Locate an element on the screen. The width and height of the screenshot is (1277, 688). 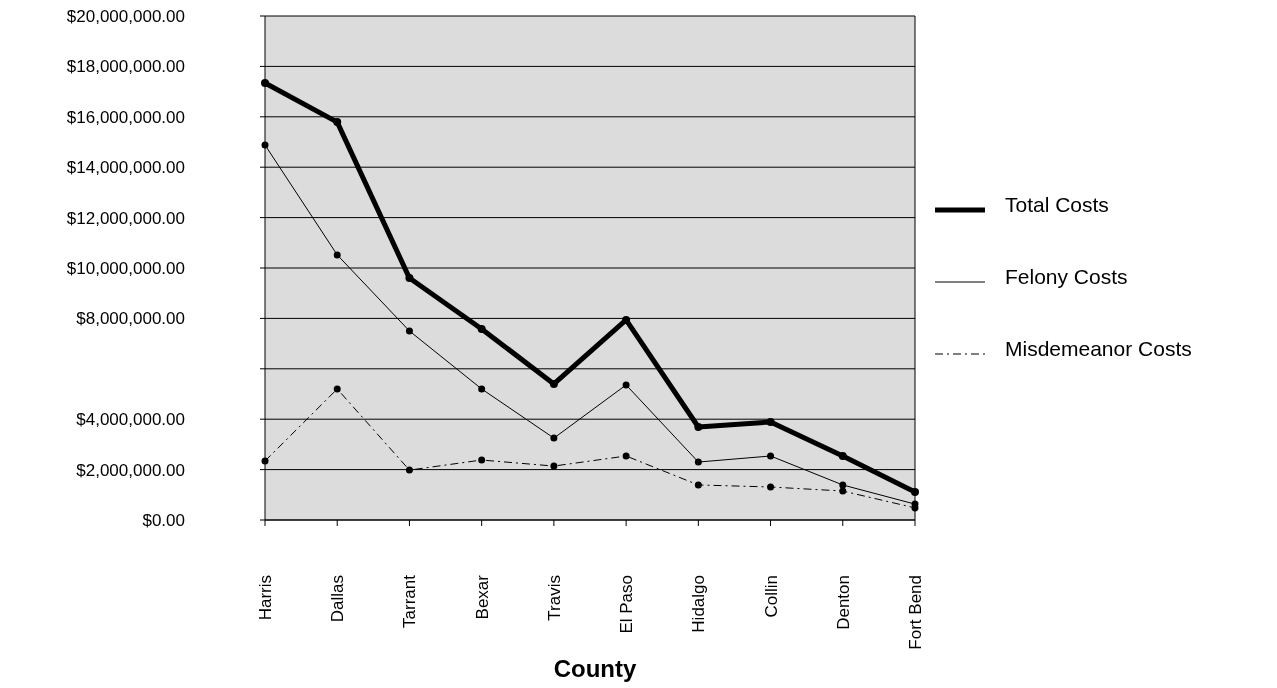
x-tick-label: Collin is located at coordinates (771, 596).